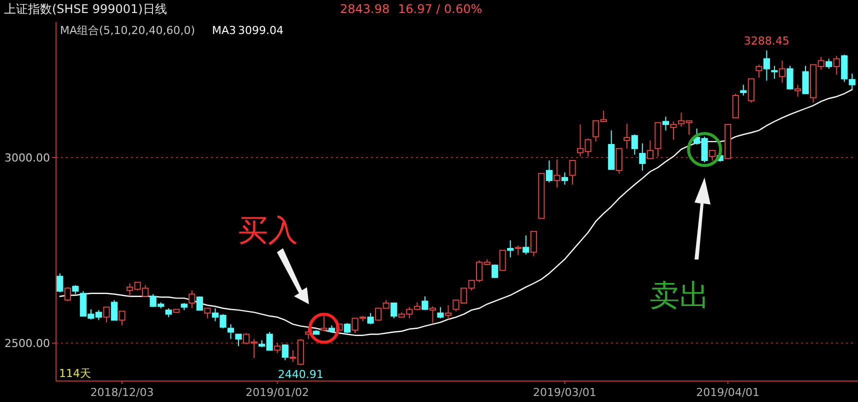  I want to click on y-tick-label: 3000.00, so click(27, 158).